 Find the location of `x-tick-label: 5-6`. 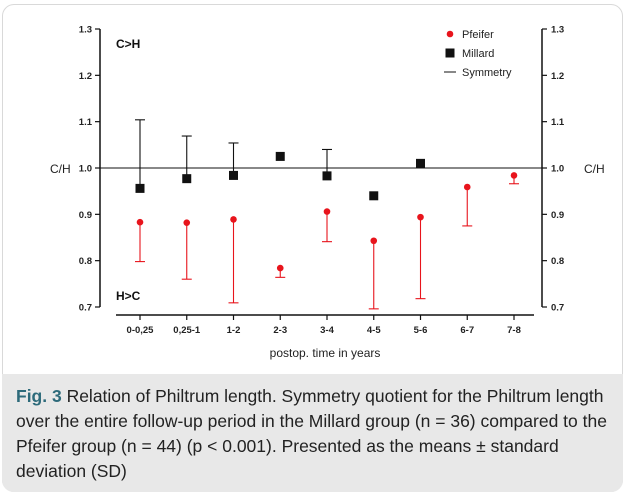

x-tick-label: 5-6 is located at coordinates (421, 330).